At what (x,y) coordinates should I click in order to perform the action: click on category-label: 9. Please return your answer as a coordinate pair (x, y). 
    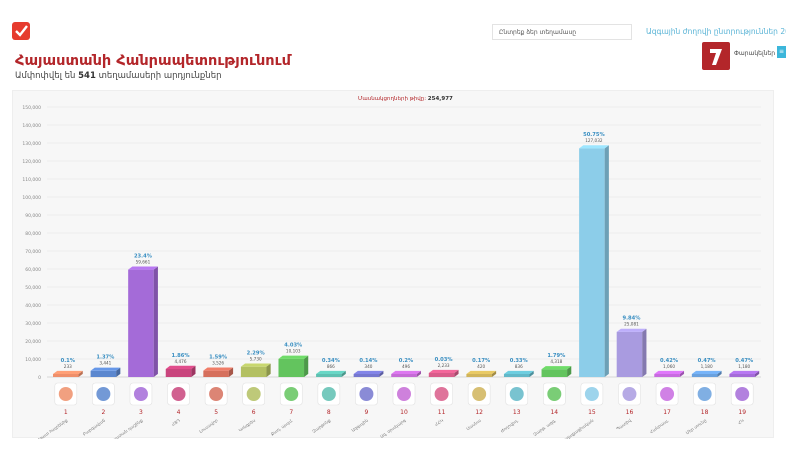
    Looking at the image, I should click on (367, 412).